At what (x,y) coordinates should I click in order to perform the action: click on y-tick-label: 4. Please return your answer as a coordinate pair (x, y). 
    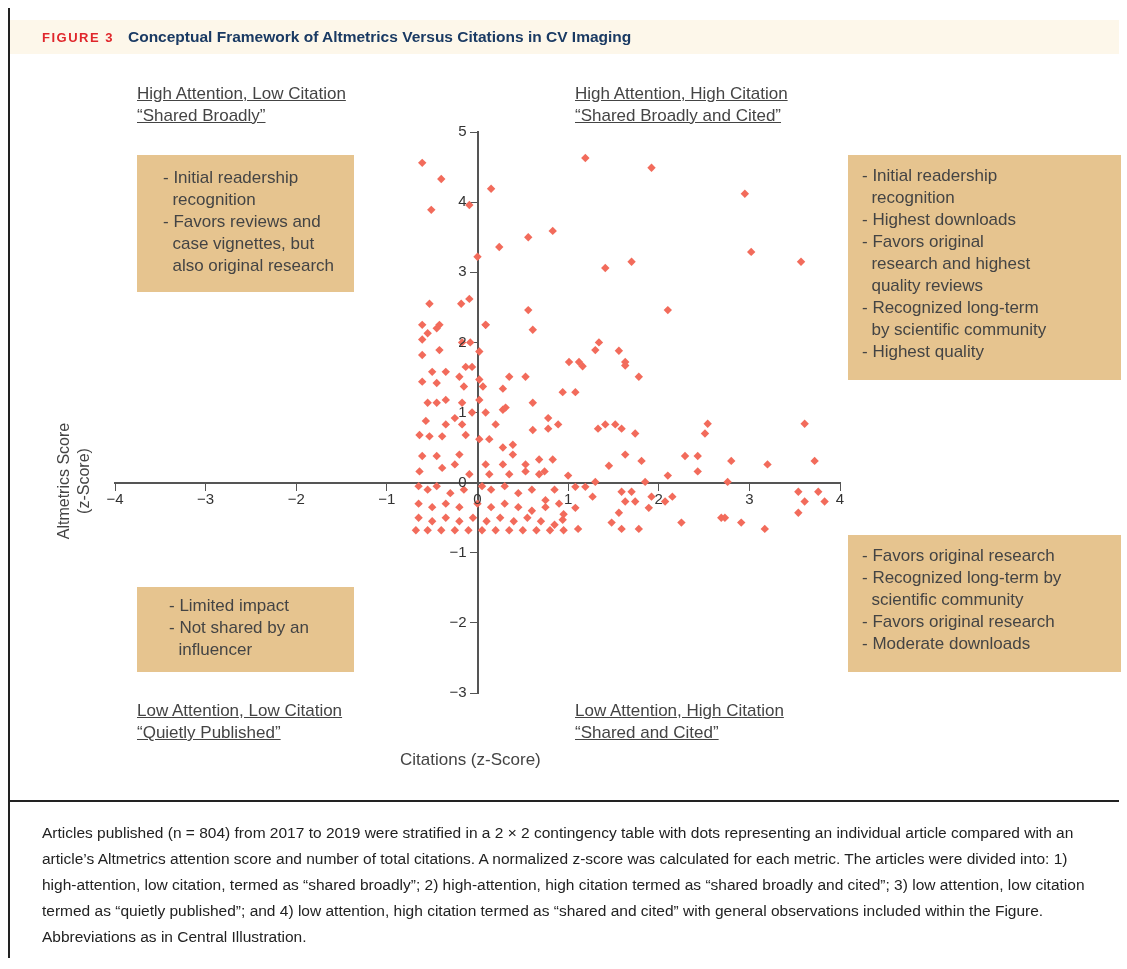
    Looking at the image, I should click on (462, 201).